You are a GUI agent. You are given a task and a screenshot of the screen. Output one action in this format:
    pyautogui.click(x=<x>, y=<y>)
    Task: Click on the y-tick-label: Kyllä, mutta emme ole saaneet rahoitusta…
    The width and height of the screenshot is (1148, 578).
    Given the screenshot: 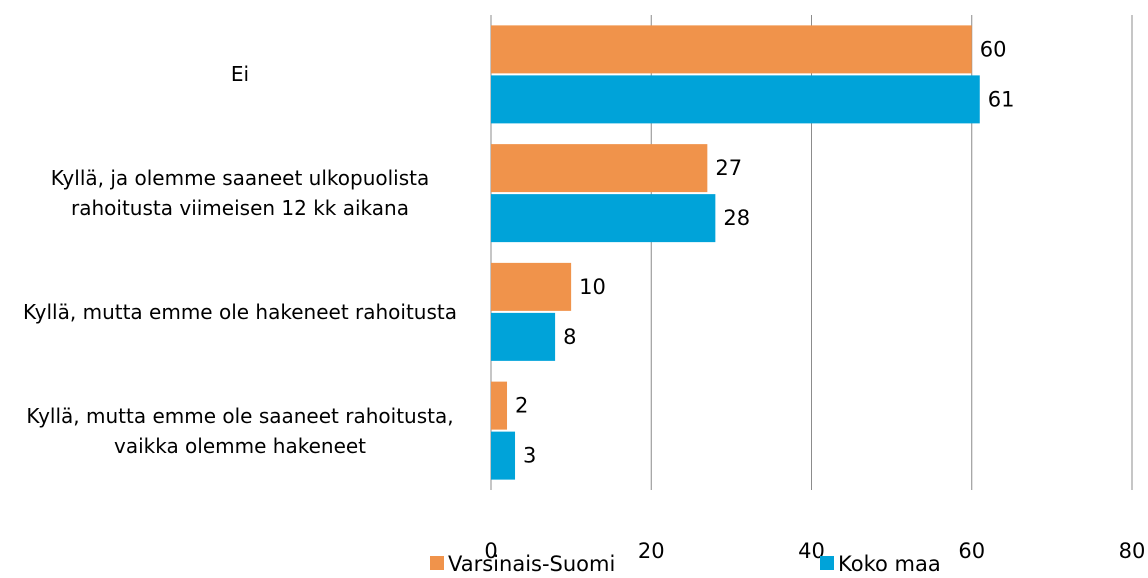 What is the action you would take?
    pyautogui.click(x=240, y=430)
    